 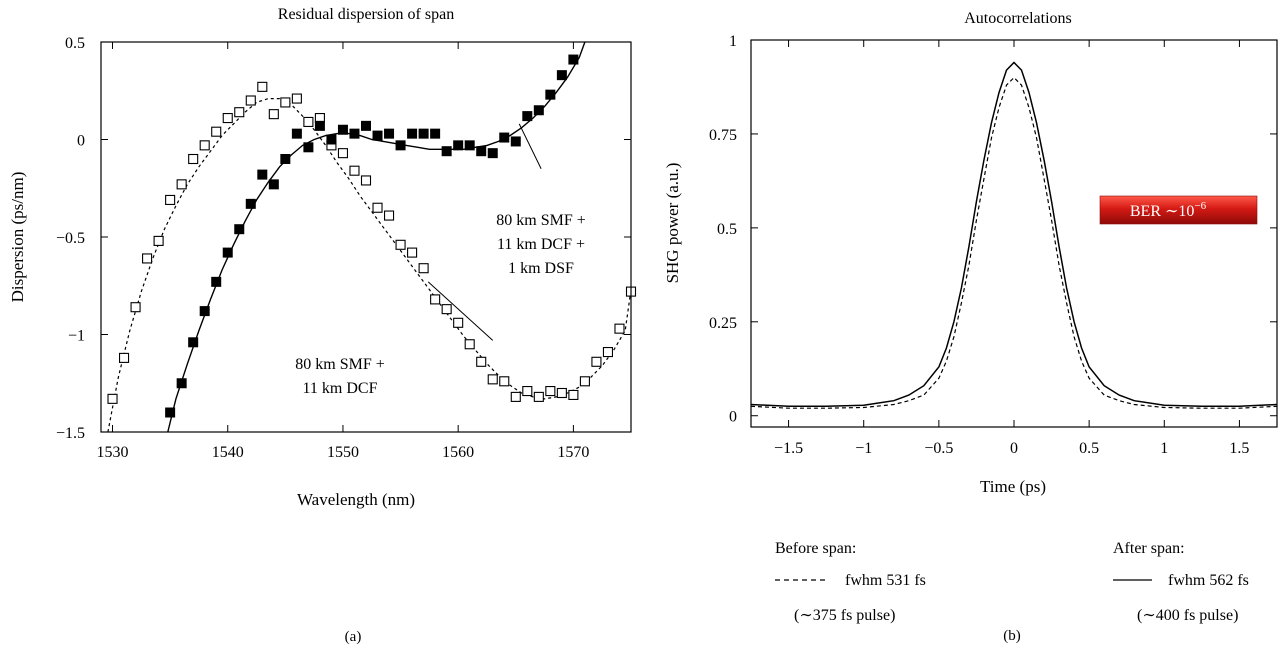 I want to click on x-tick-label-b: −0.5, so click(x=938, y=448).